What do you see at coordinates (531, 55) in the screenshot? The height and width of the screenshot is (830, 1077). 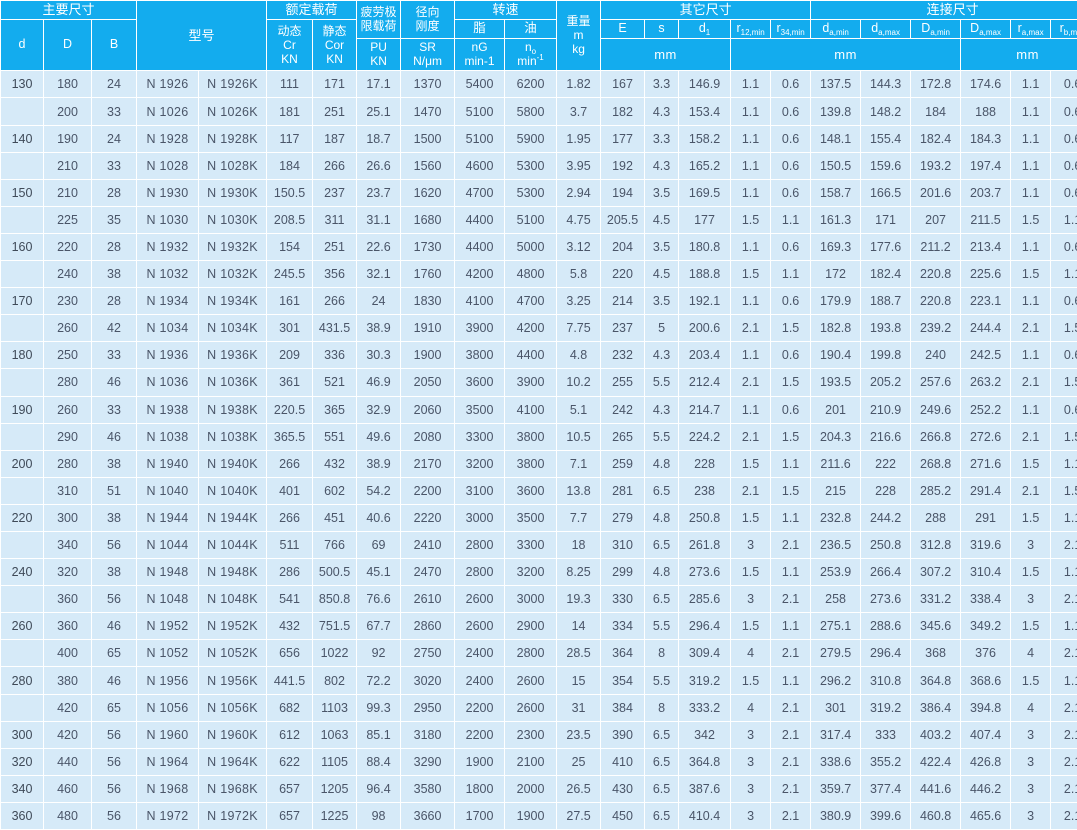 I see `header-col-no: no min-1` at bounding box center [531, 55].